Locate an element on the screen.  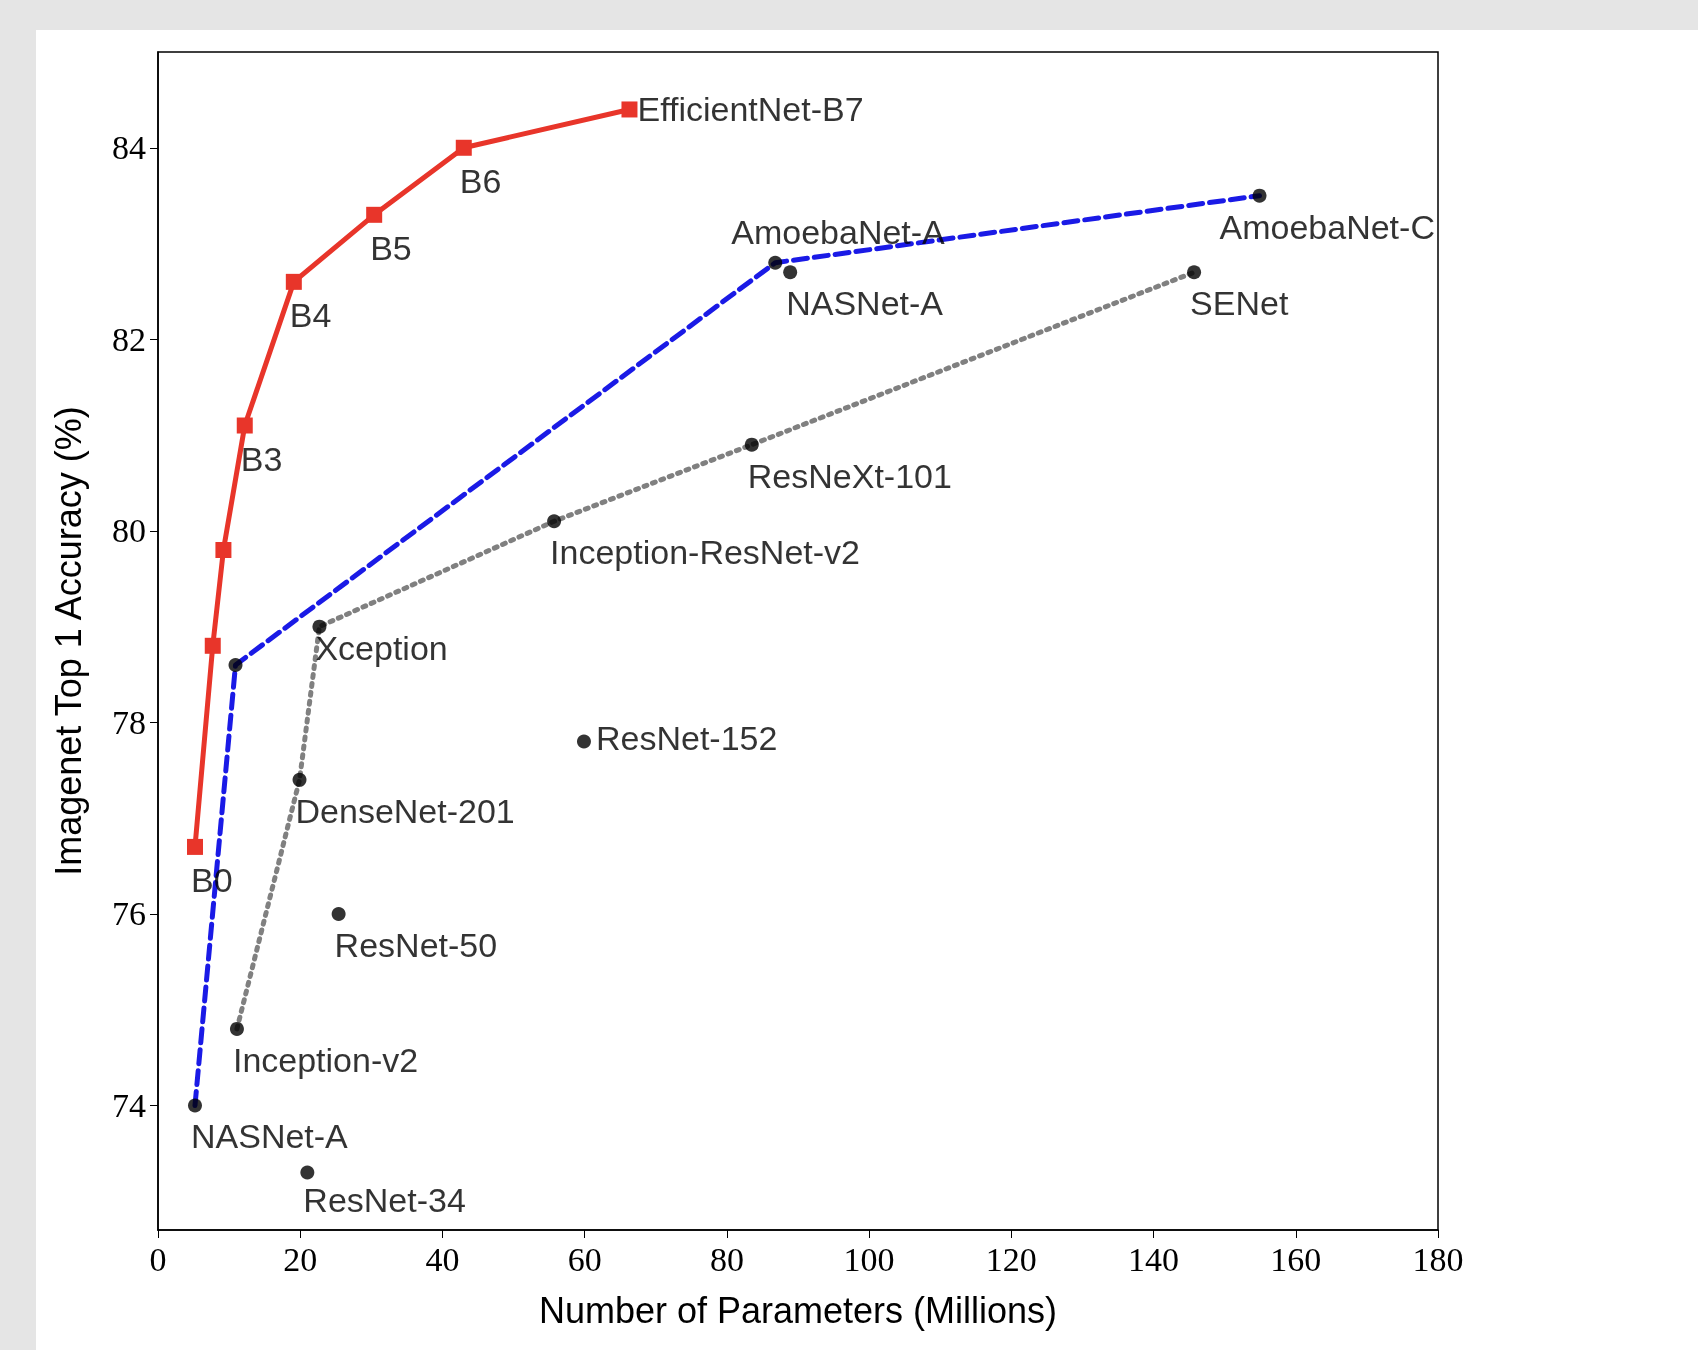
x-tick-label: 80 is located at coordinates (726, 1259).